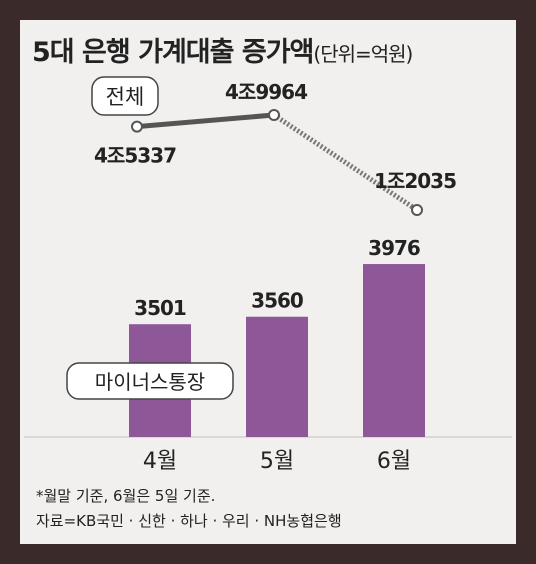 The width and height of the screenshot is (536, 564). What do you see at coordinates (205, 121) in the screenshot?
I see `total-line-solid` at bounding box center [205, 121].